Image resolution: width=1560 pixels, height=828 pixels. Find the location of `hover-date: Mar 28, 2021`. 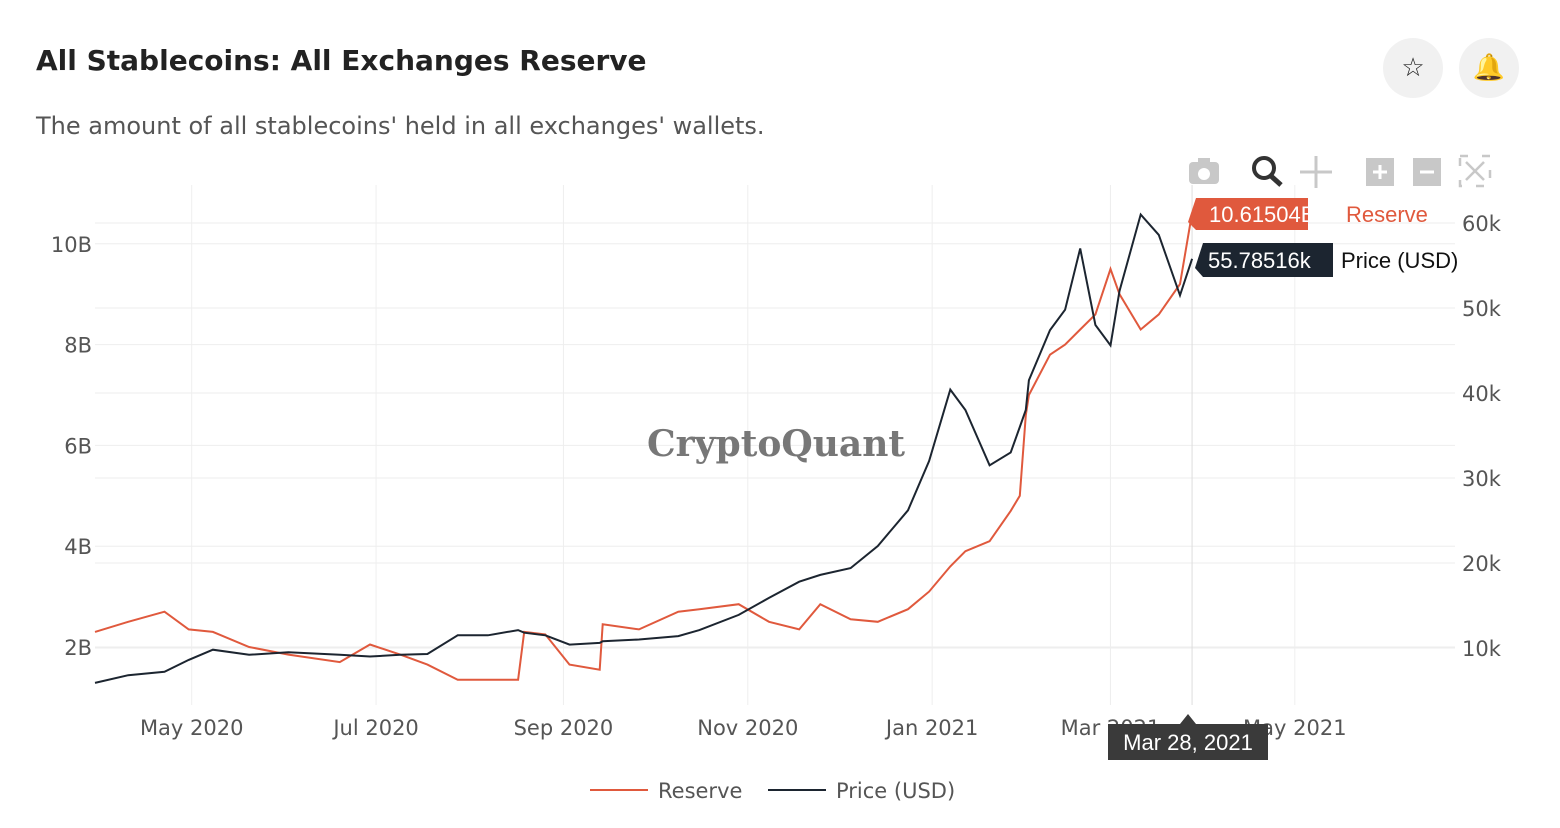

hover-date: Mar 28, 2021 is located at coordinates (1188, 737).